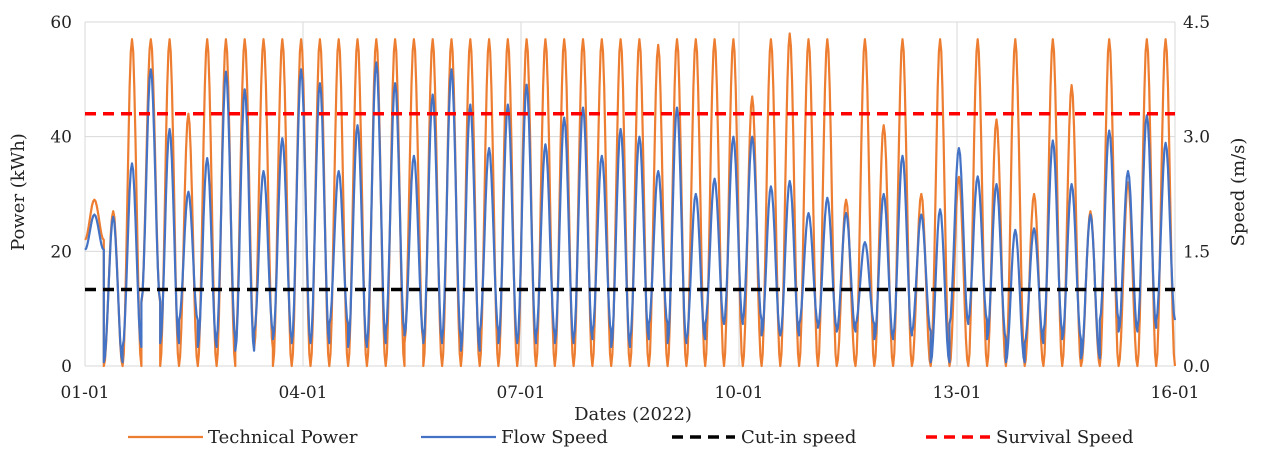  Describe the element at coordinates (956, 393) in the screenshot. I see `x-tick-label: 13-01` at that location.